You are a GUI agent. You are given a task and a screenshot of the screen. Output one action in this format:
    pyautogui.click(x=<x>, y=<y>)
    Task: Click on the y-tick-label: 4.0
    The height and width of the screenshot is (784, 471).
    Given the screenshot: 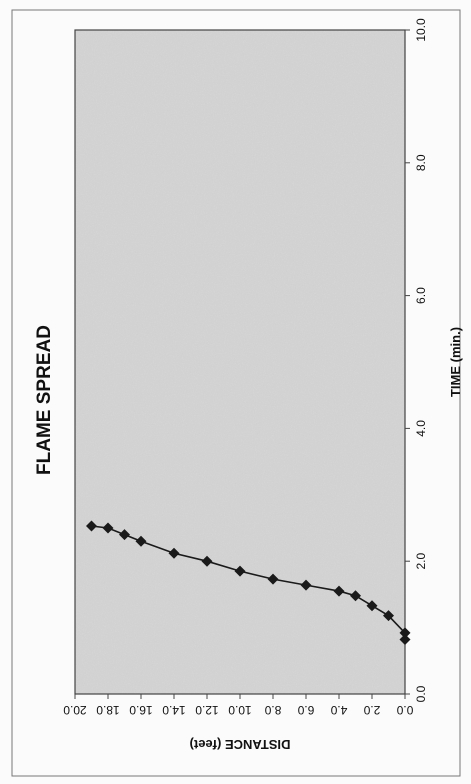 What is the action you would take?
    pyautogui.click(x=338, y=710)
    